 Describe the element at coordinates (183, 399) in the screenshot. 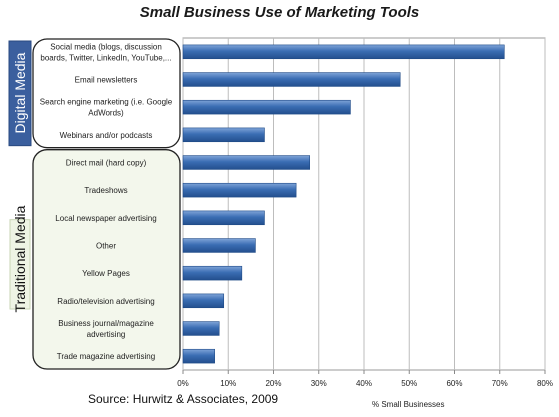

I see `chart-source: Source: Hurwitz & Associates, 2009` at that location.